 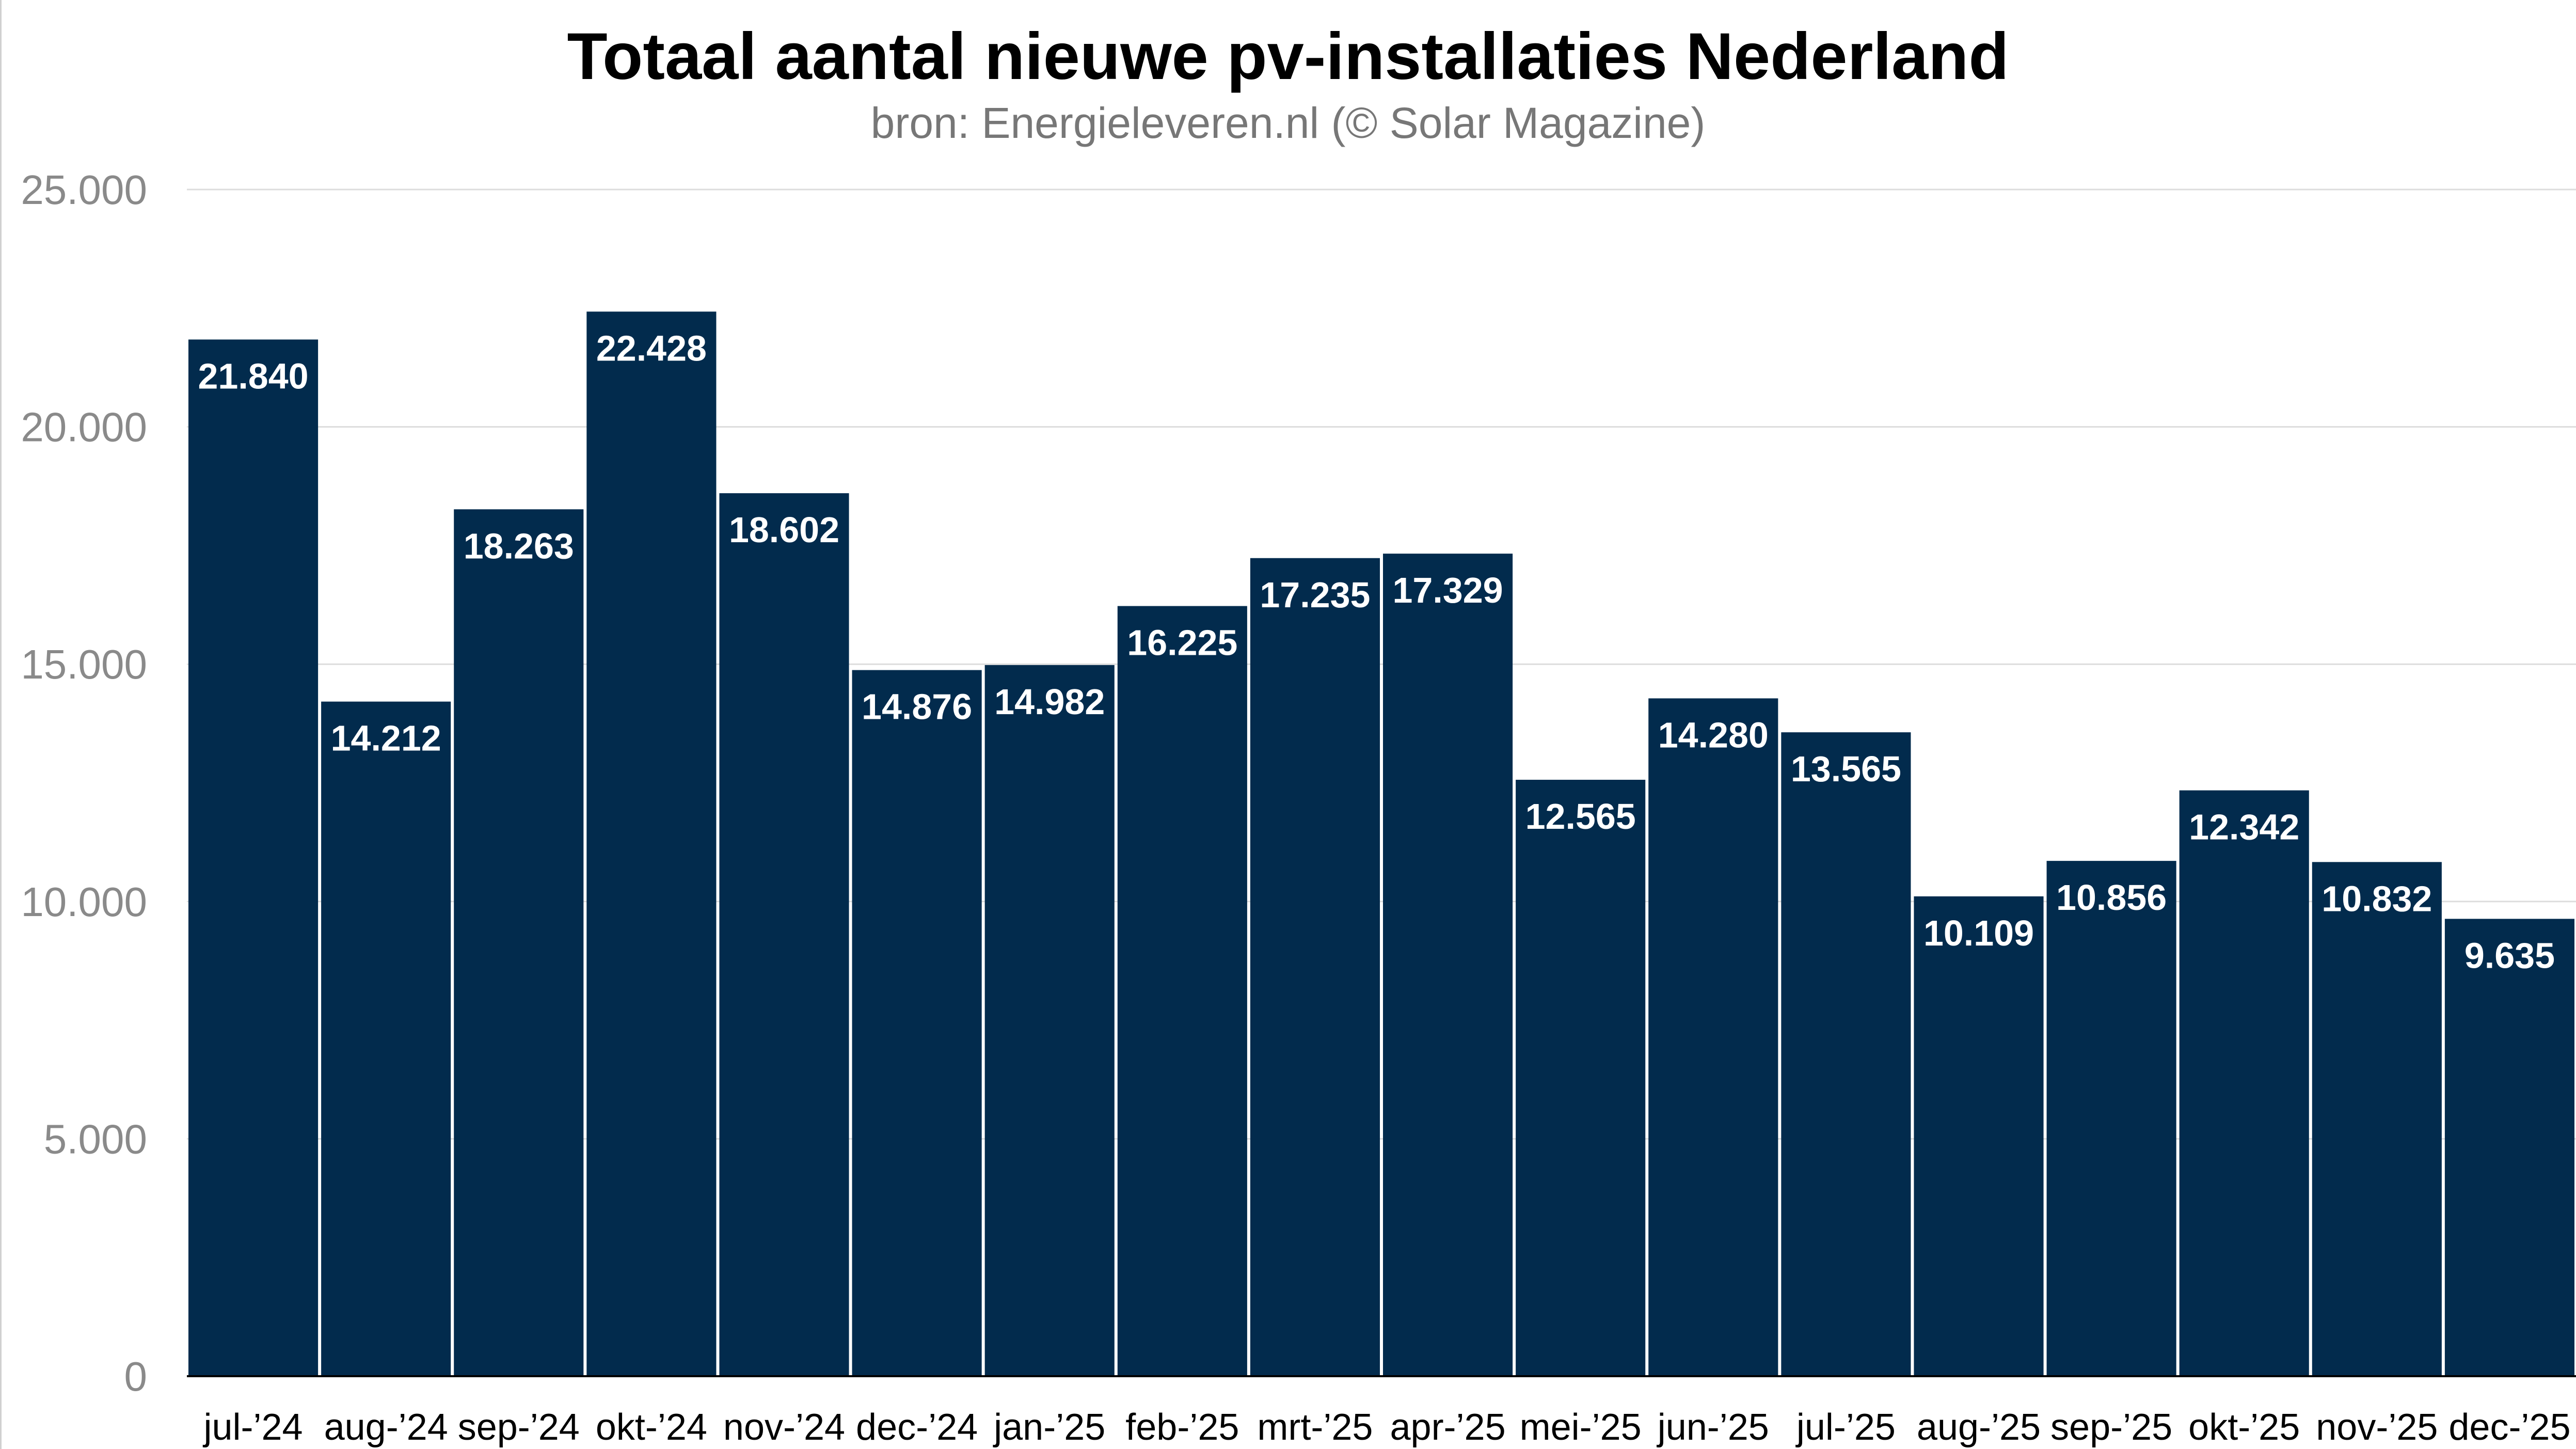 I want to click on y-tick-label: 5.000, so click(x=95, y=1139).